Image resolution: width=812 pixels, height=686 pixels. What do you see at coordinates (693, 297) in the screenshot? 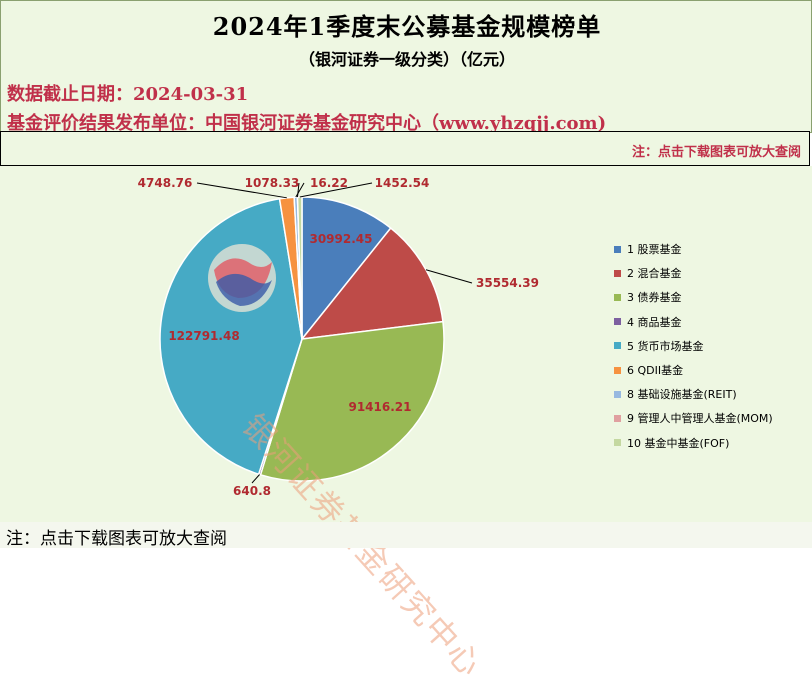
I see `legend-item: 3 债券基金` at bounding box center [693, 297].